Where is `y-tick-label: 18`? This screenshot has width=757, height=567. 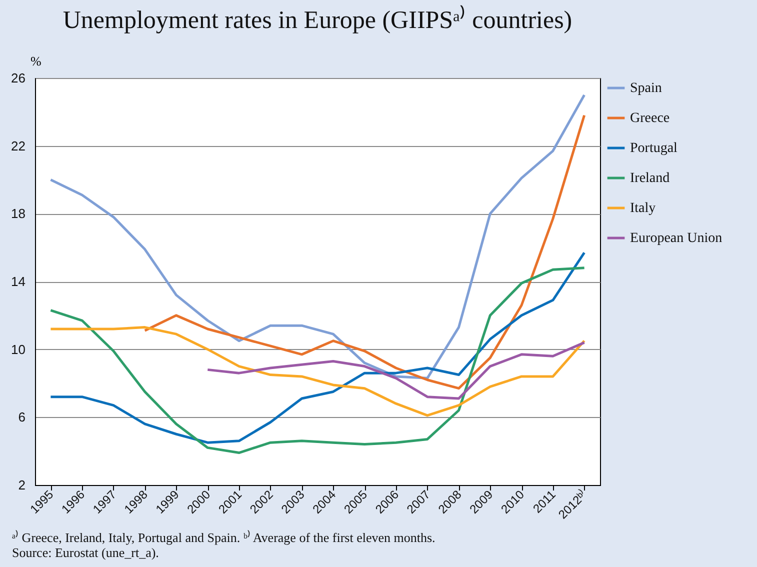 y-tick-label: 18 is located at coordinates (18, 214).